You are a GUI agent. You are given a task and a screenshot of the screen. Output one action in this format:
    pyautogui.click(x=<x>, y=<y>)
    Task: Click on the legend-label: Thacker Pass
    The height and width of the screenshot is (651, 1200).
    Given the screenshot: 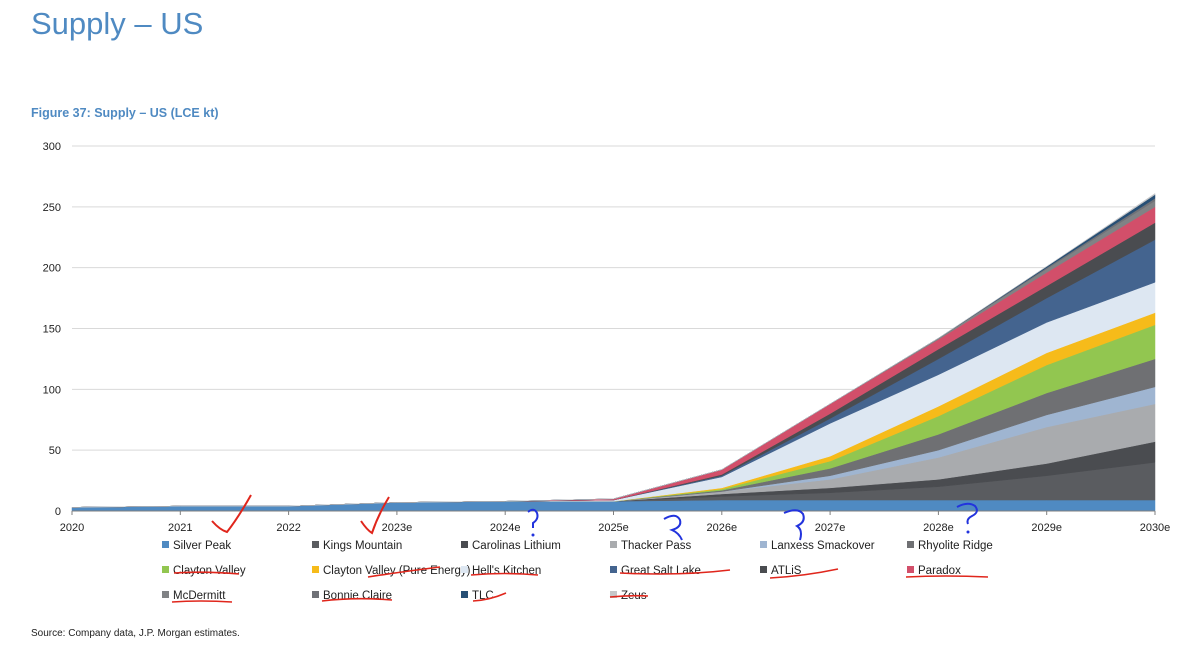 What is the action you would take?
    pyautogui.click(x=656, y=546)
    